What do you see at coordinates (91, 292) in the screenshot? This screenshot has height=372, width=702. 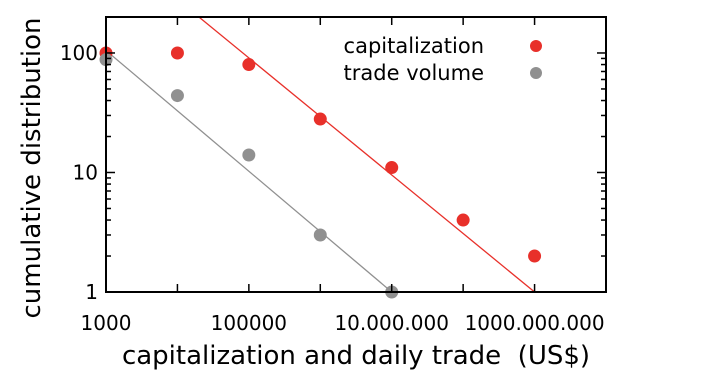 I see `y-tick-label: 1` at bounding box center [91, 292].